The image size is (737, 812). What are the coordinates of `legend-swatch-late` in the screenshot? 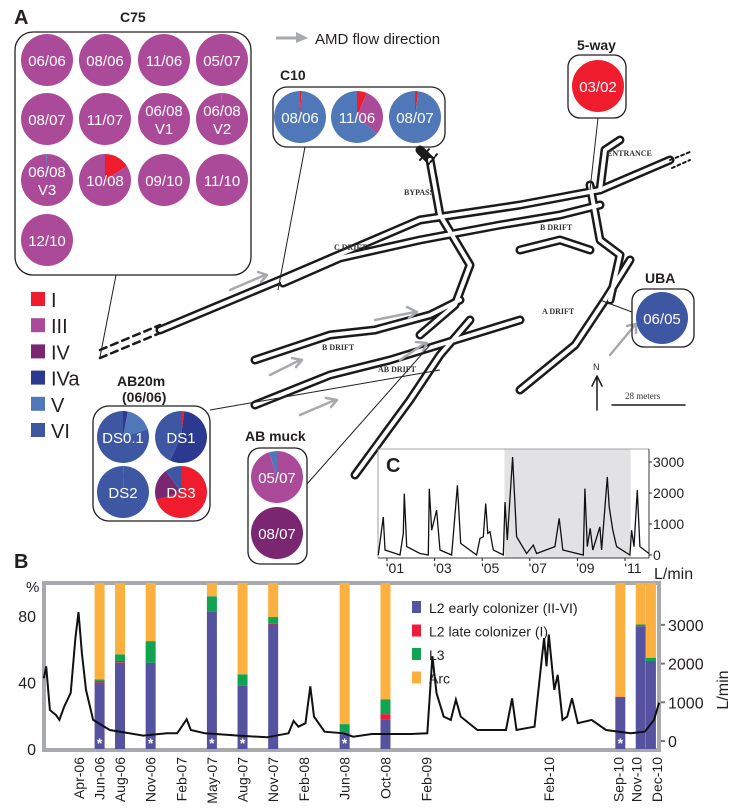 It's located at (416, 630).